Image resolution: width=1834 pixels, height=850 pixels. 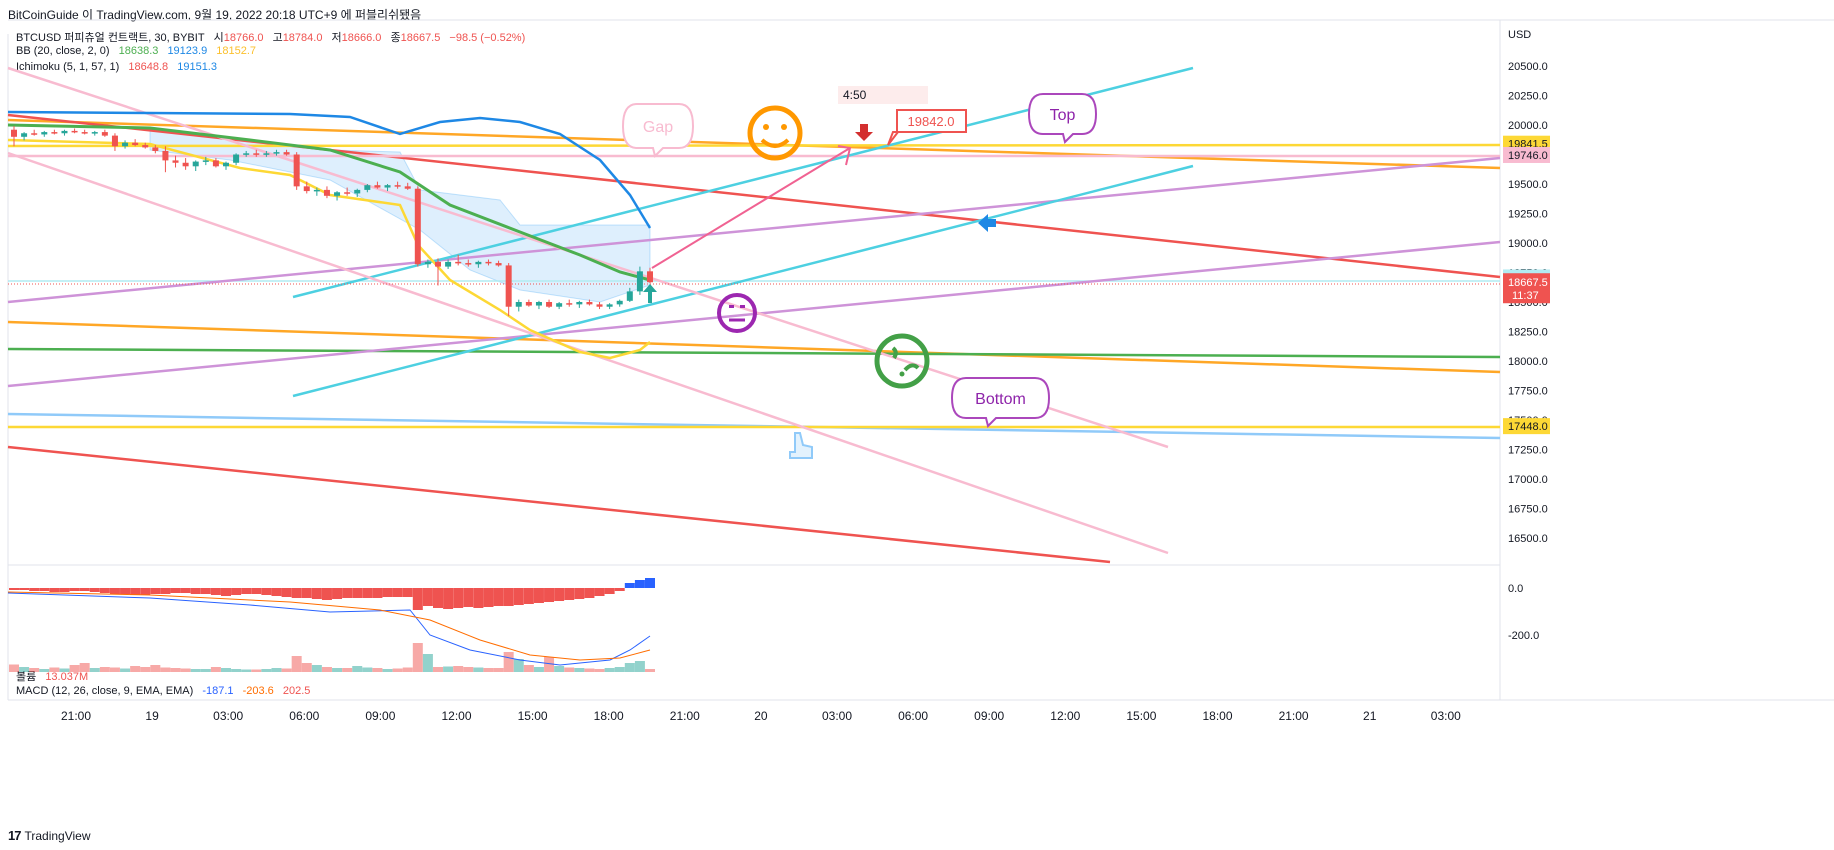 I want to click on price-axis-tick: 20500.0, so click(x=1528, y=67).